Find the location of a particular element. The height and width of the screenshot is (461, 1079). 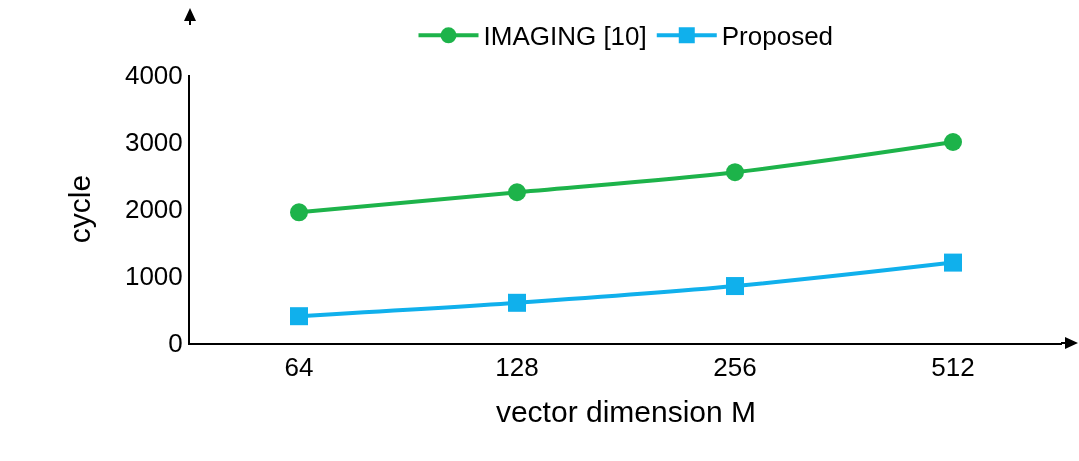

legend-label: Proposed is located at coordinates (777, 36).